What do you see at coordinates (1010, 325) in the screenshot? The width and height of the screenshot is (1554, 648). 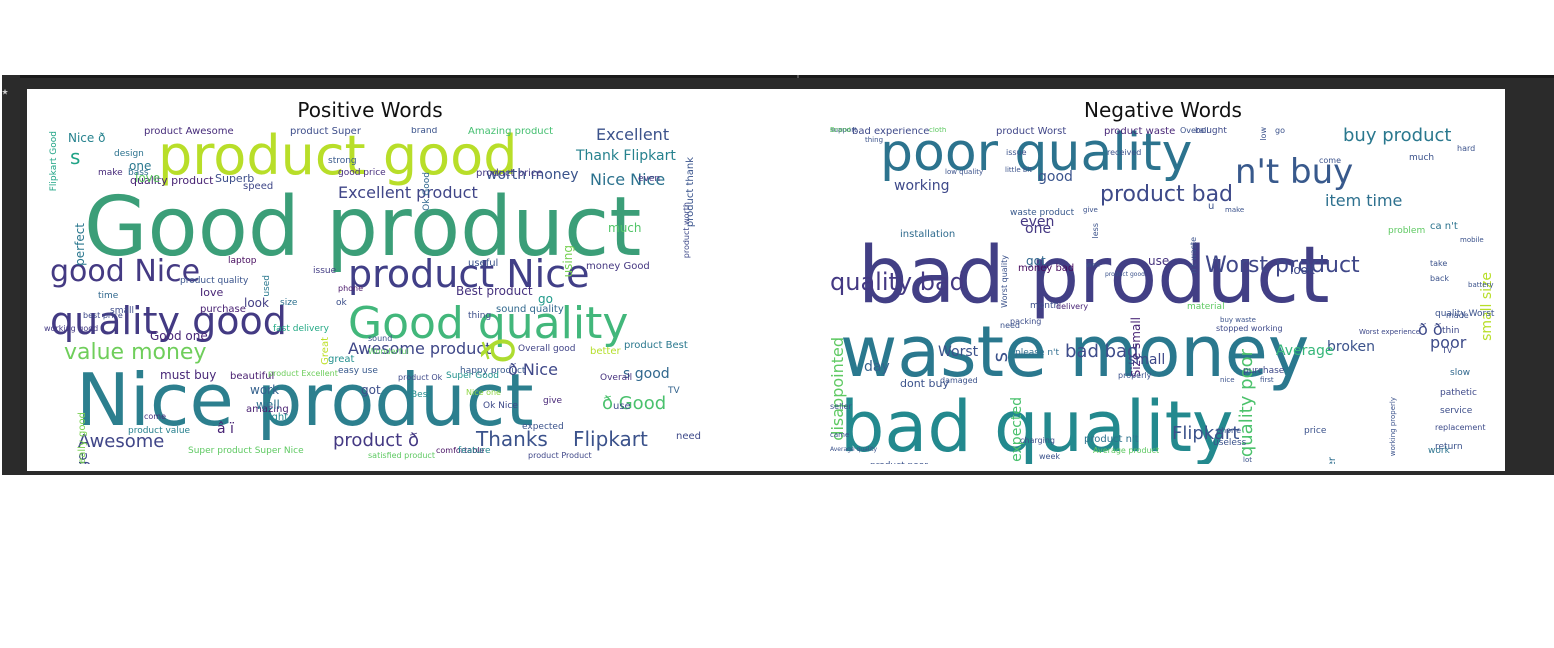 I see `negative-word: need` at bounding box center [1010, 325].